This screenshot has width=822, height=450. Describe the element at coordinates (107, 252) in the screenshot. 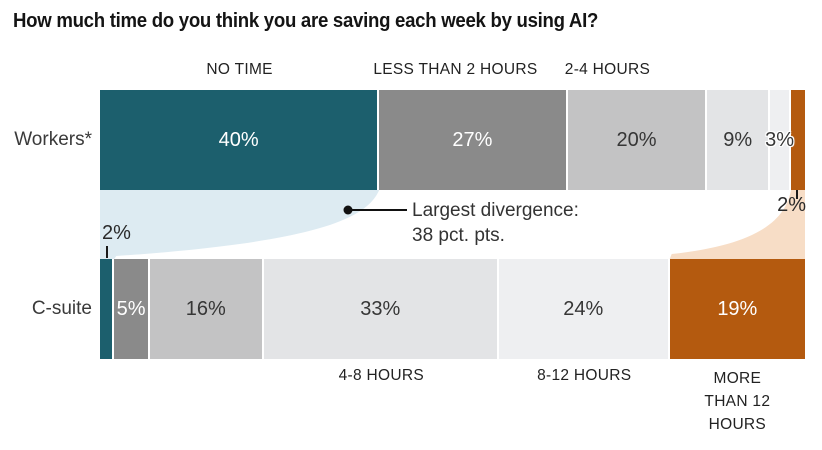

I see `tick-csuite-no-time` at that location.